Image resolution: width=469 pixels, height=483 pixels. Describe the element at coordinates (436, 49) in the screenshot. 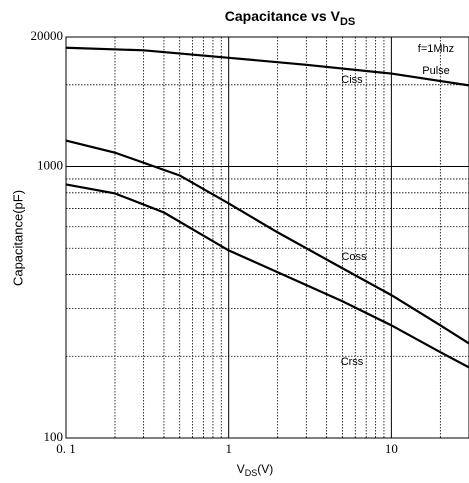

I see `annotation: f=1Mhz` at that location.